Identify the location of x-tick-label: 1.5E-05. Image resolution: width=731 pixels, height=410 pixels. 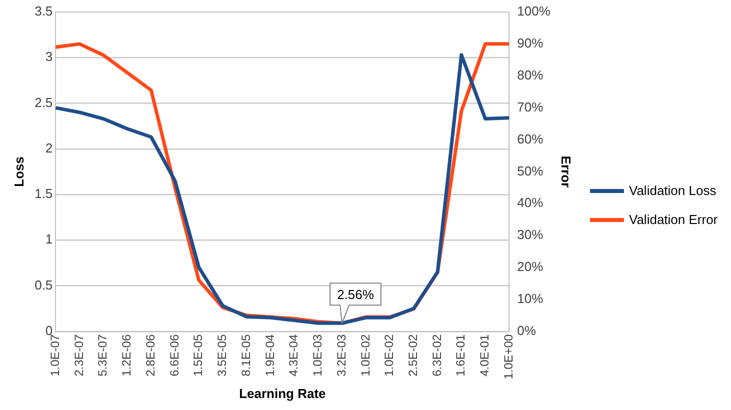
(198, 355).